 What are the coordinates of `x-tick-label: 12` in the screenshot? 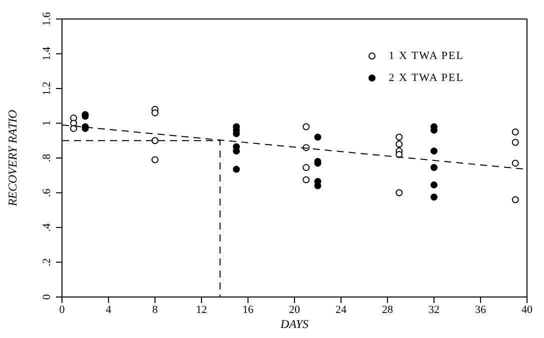 It's located at (201, 310).